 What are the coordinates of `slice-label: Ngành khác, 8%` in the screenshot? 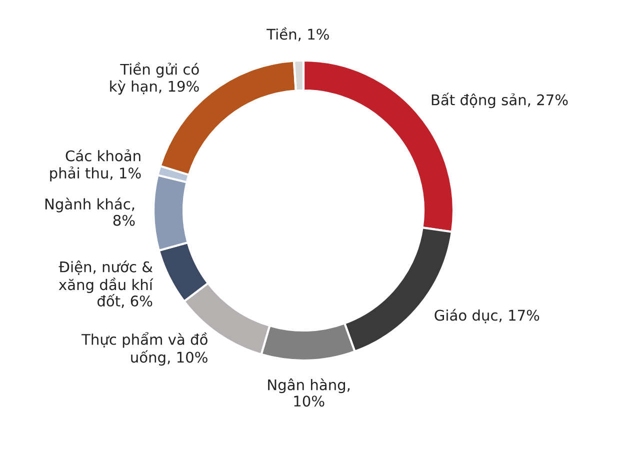 It's located at (90, 212).